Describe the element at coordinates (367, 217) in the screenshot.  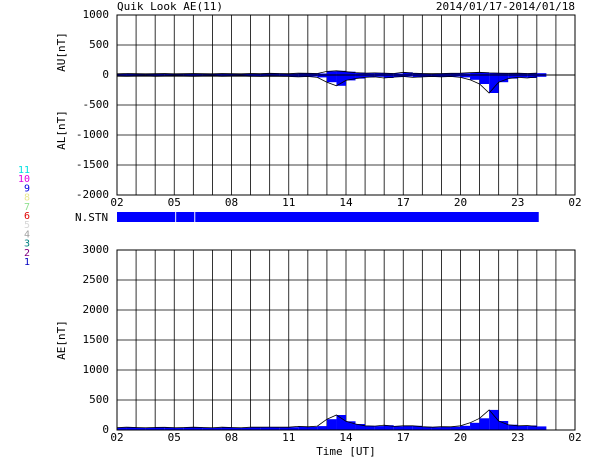
I see `nstn-bar` at that location.